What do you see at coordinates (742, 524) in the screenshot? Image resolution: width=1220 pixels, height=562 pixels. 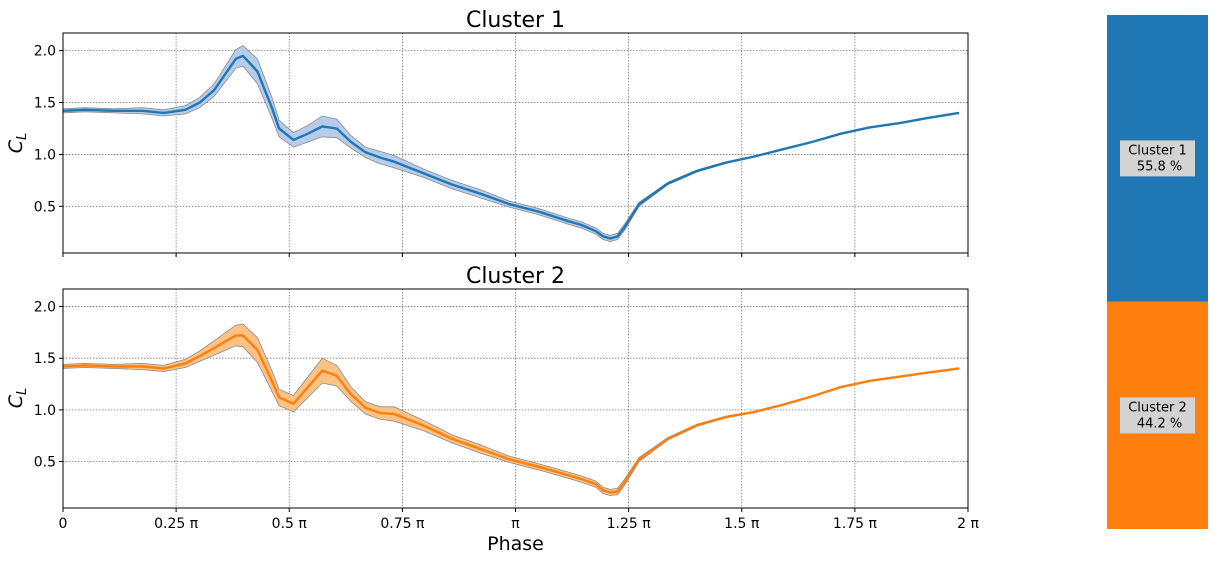 I see `x-tick-label: 1.5 π` at bounding box center [742, 524].